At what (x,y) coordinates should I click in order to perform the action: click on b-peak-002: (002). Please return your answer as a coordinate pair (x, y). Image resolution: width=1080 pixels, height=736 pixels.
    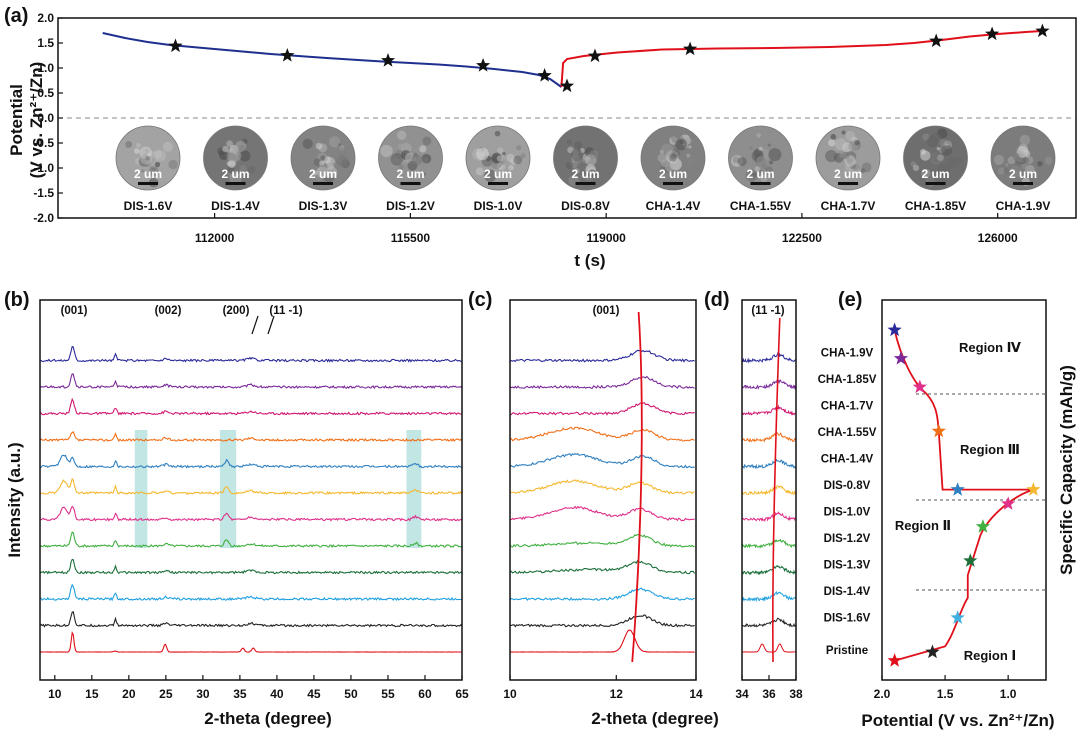
    Looking at the image, I should click on (168, 311).